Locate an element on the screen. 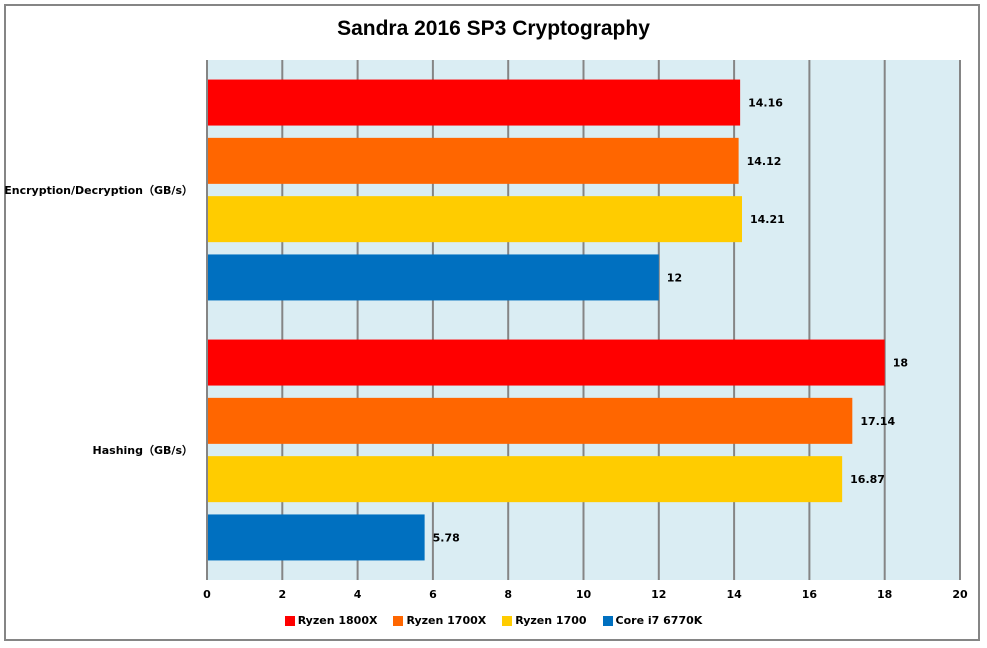 Image resolution: width=987 pixels, height=648 pixels. data-label: 14.12 is located at coordinates (764, 161).